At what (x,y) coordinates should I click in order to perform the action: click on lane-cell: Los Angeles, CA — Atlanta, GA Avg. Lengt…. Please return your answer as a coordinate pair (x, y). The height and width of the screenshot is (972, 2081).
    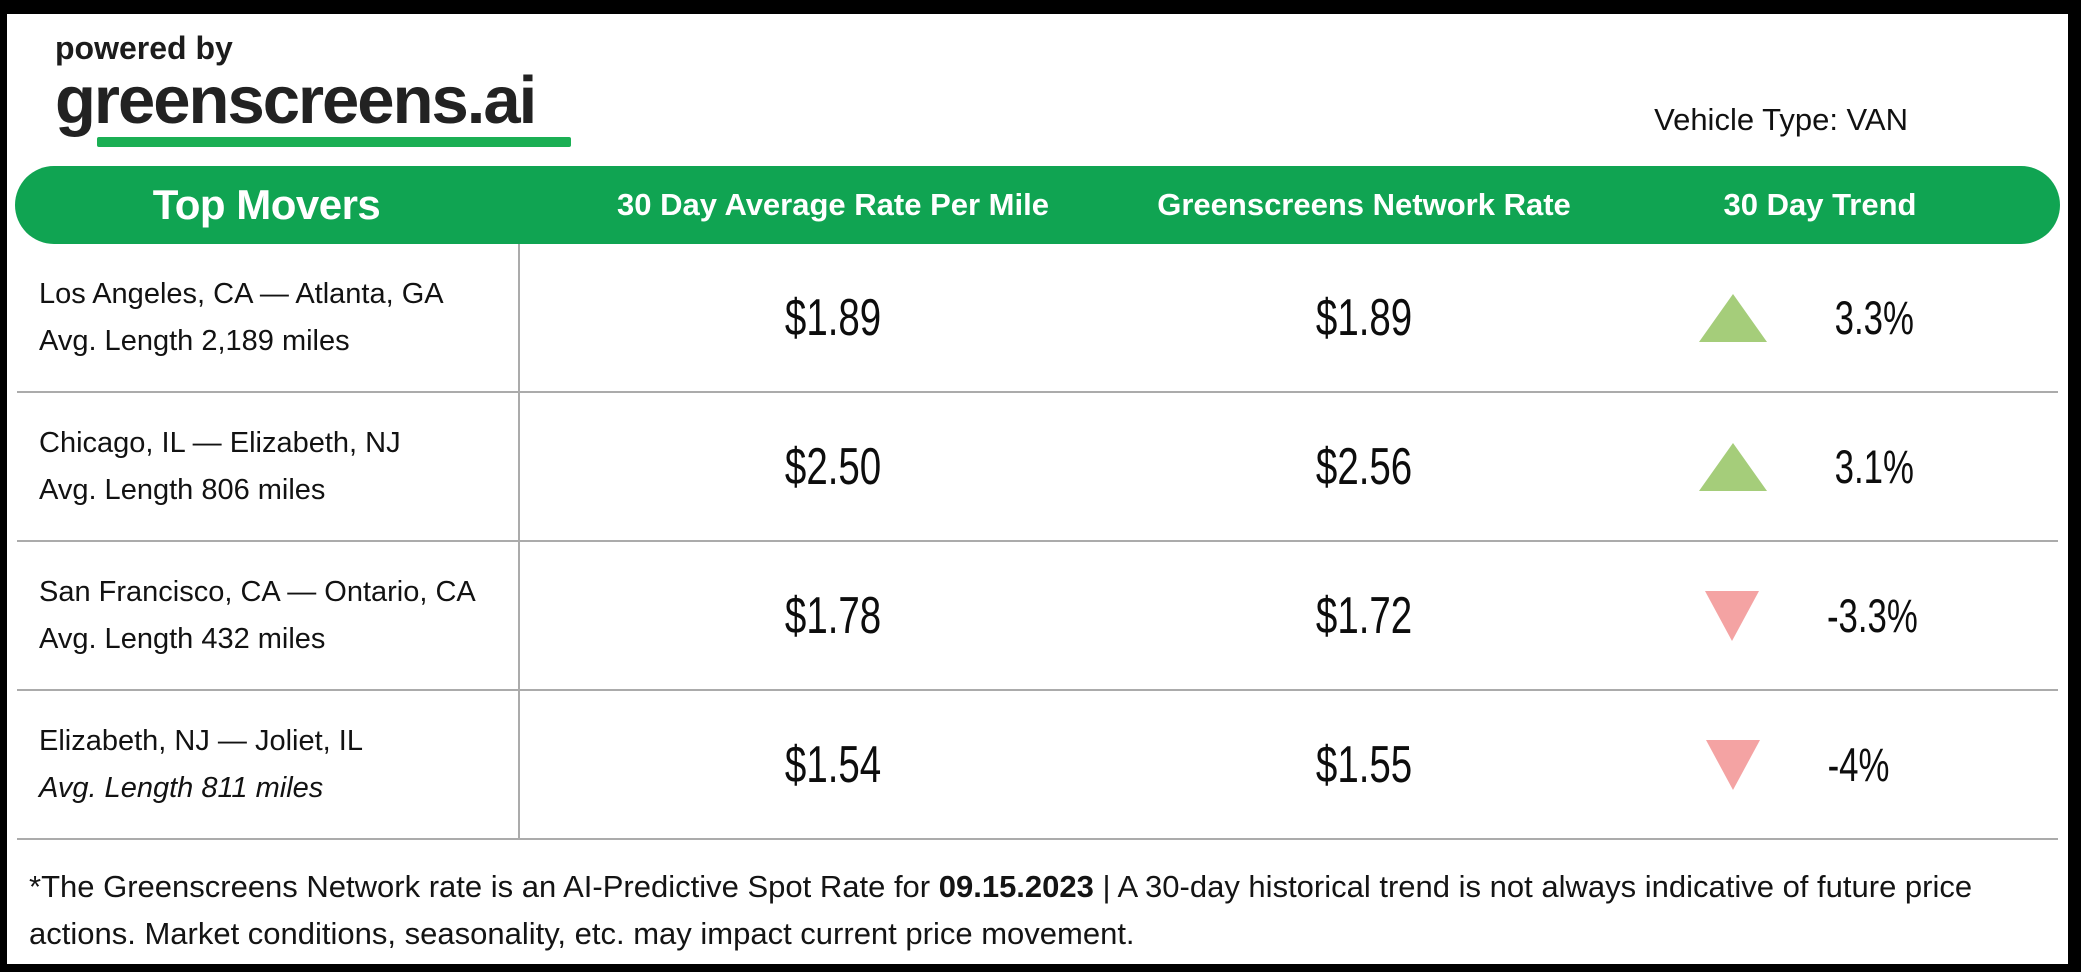
    Looking at the image, I should click on (267, 317).